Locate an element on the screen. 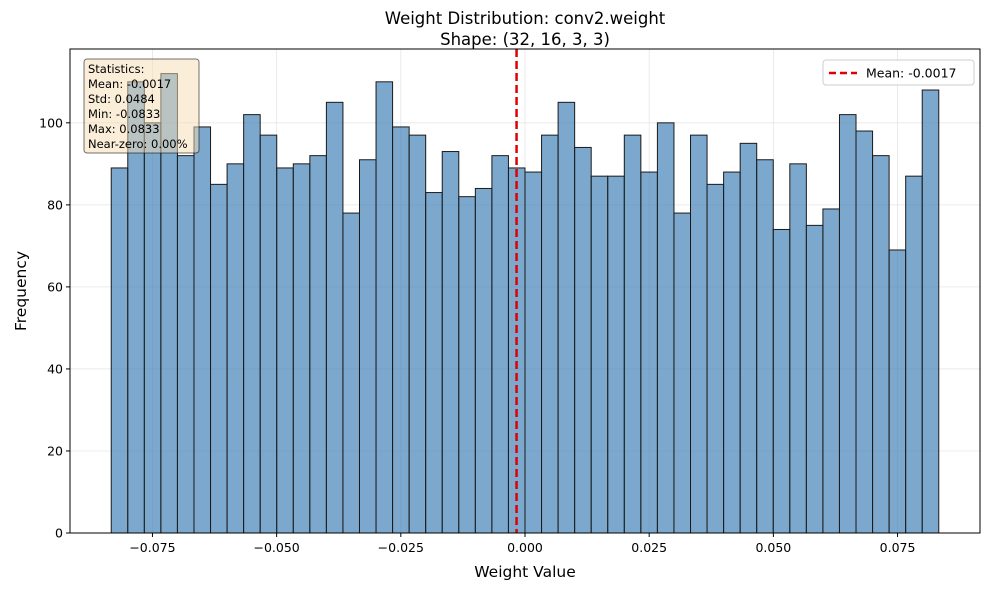 The height and width of the screenshot is (590, 989). stats-box-background is located at coordinates (141, 106).